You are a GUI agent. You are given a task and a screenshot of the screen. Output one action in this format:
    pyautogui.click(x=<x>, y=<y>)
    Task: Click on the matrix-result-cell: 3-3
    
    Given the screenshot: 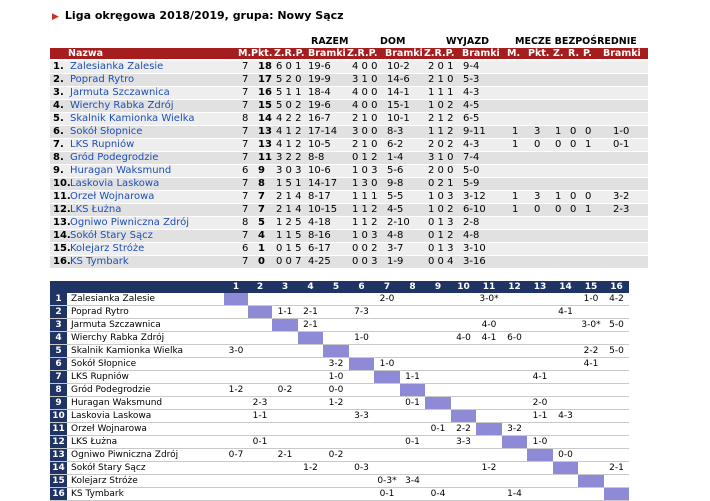 What is the action you would take?
    pyautogui.click(x=463, y=442)
    